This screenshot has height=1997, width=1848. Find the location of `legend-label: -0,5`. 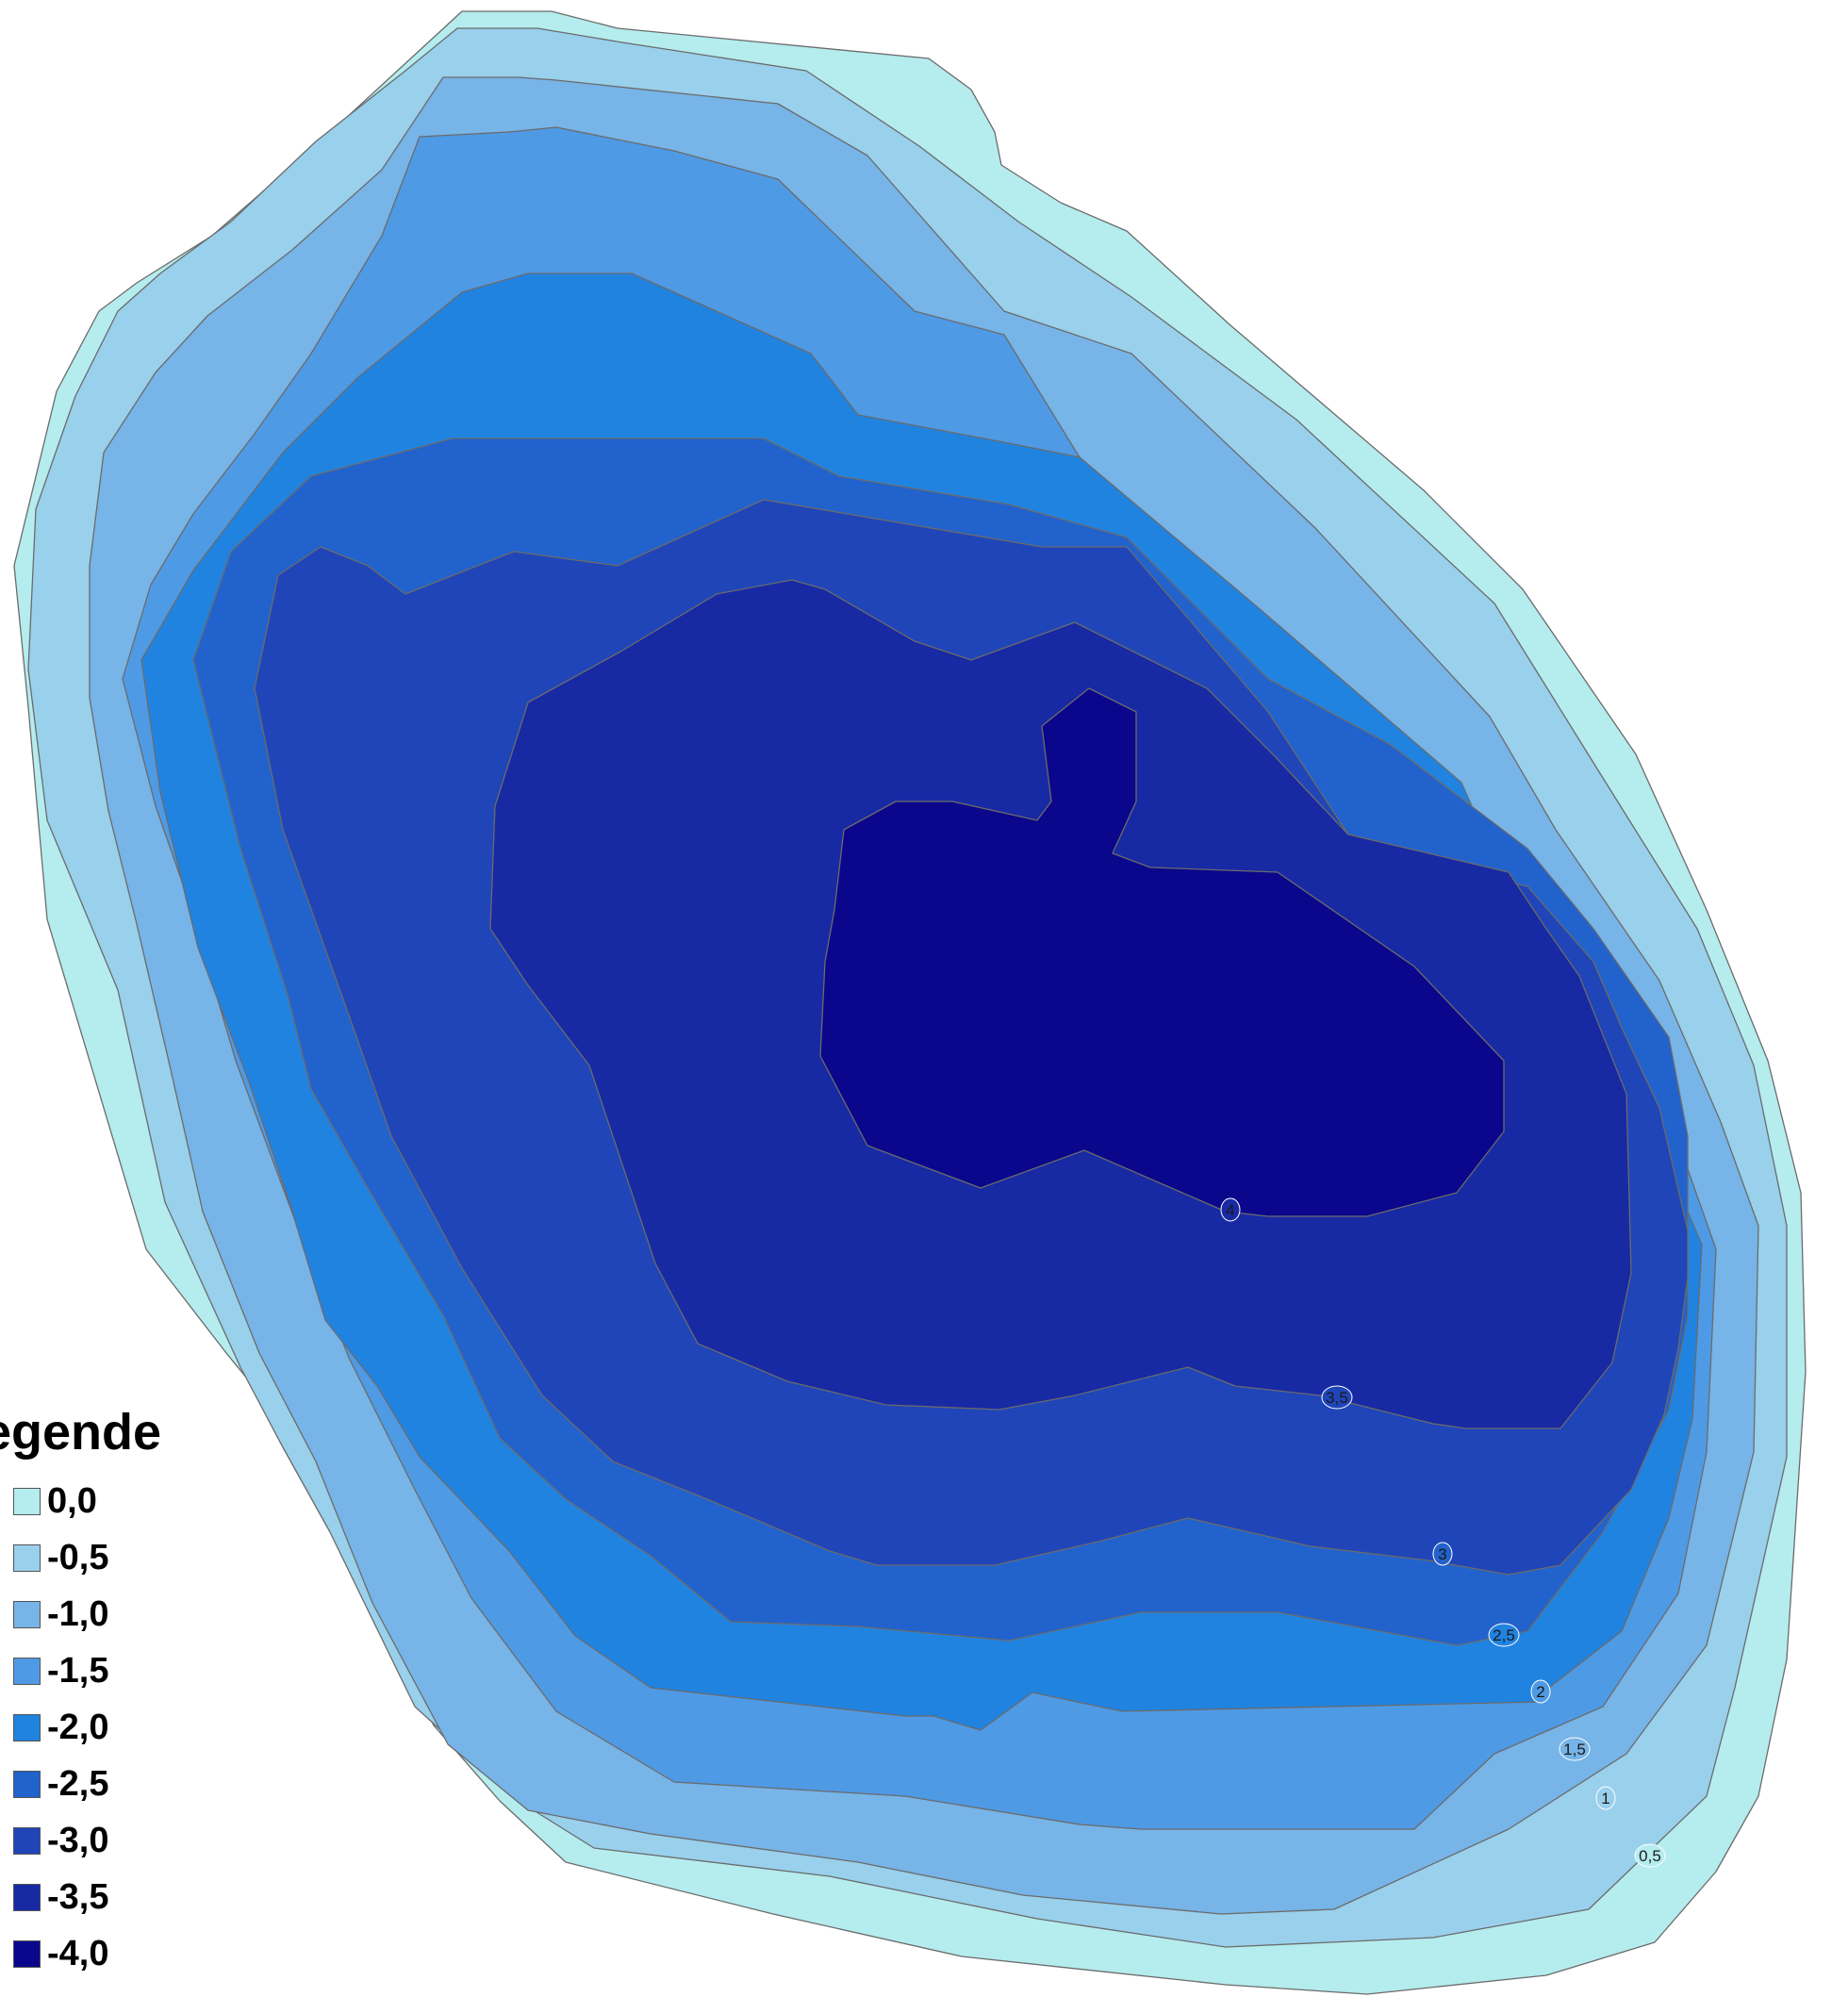

legend-label: -0,5 is located at coordinates (78, 1557).